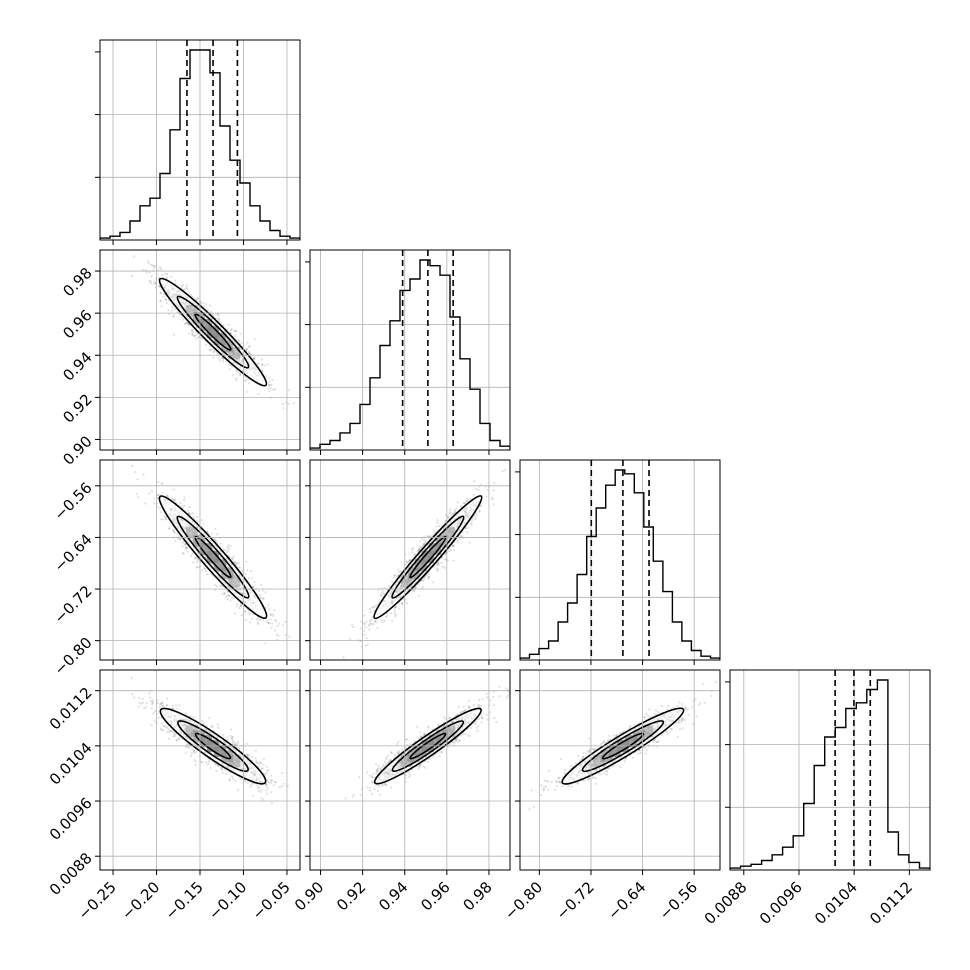 The height and width of the screenshot is (970, 970). Describe the element at coordinates (428, 557) in the screenshot. I see `contour-level` at that location.